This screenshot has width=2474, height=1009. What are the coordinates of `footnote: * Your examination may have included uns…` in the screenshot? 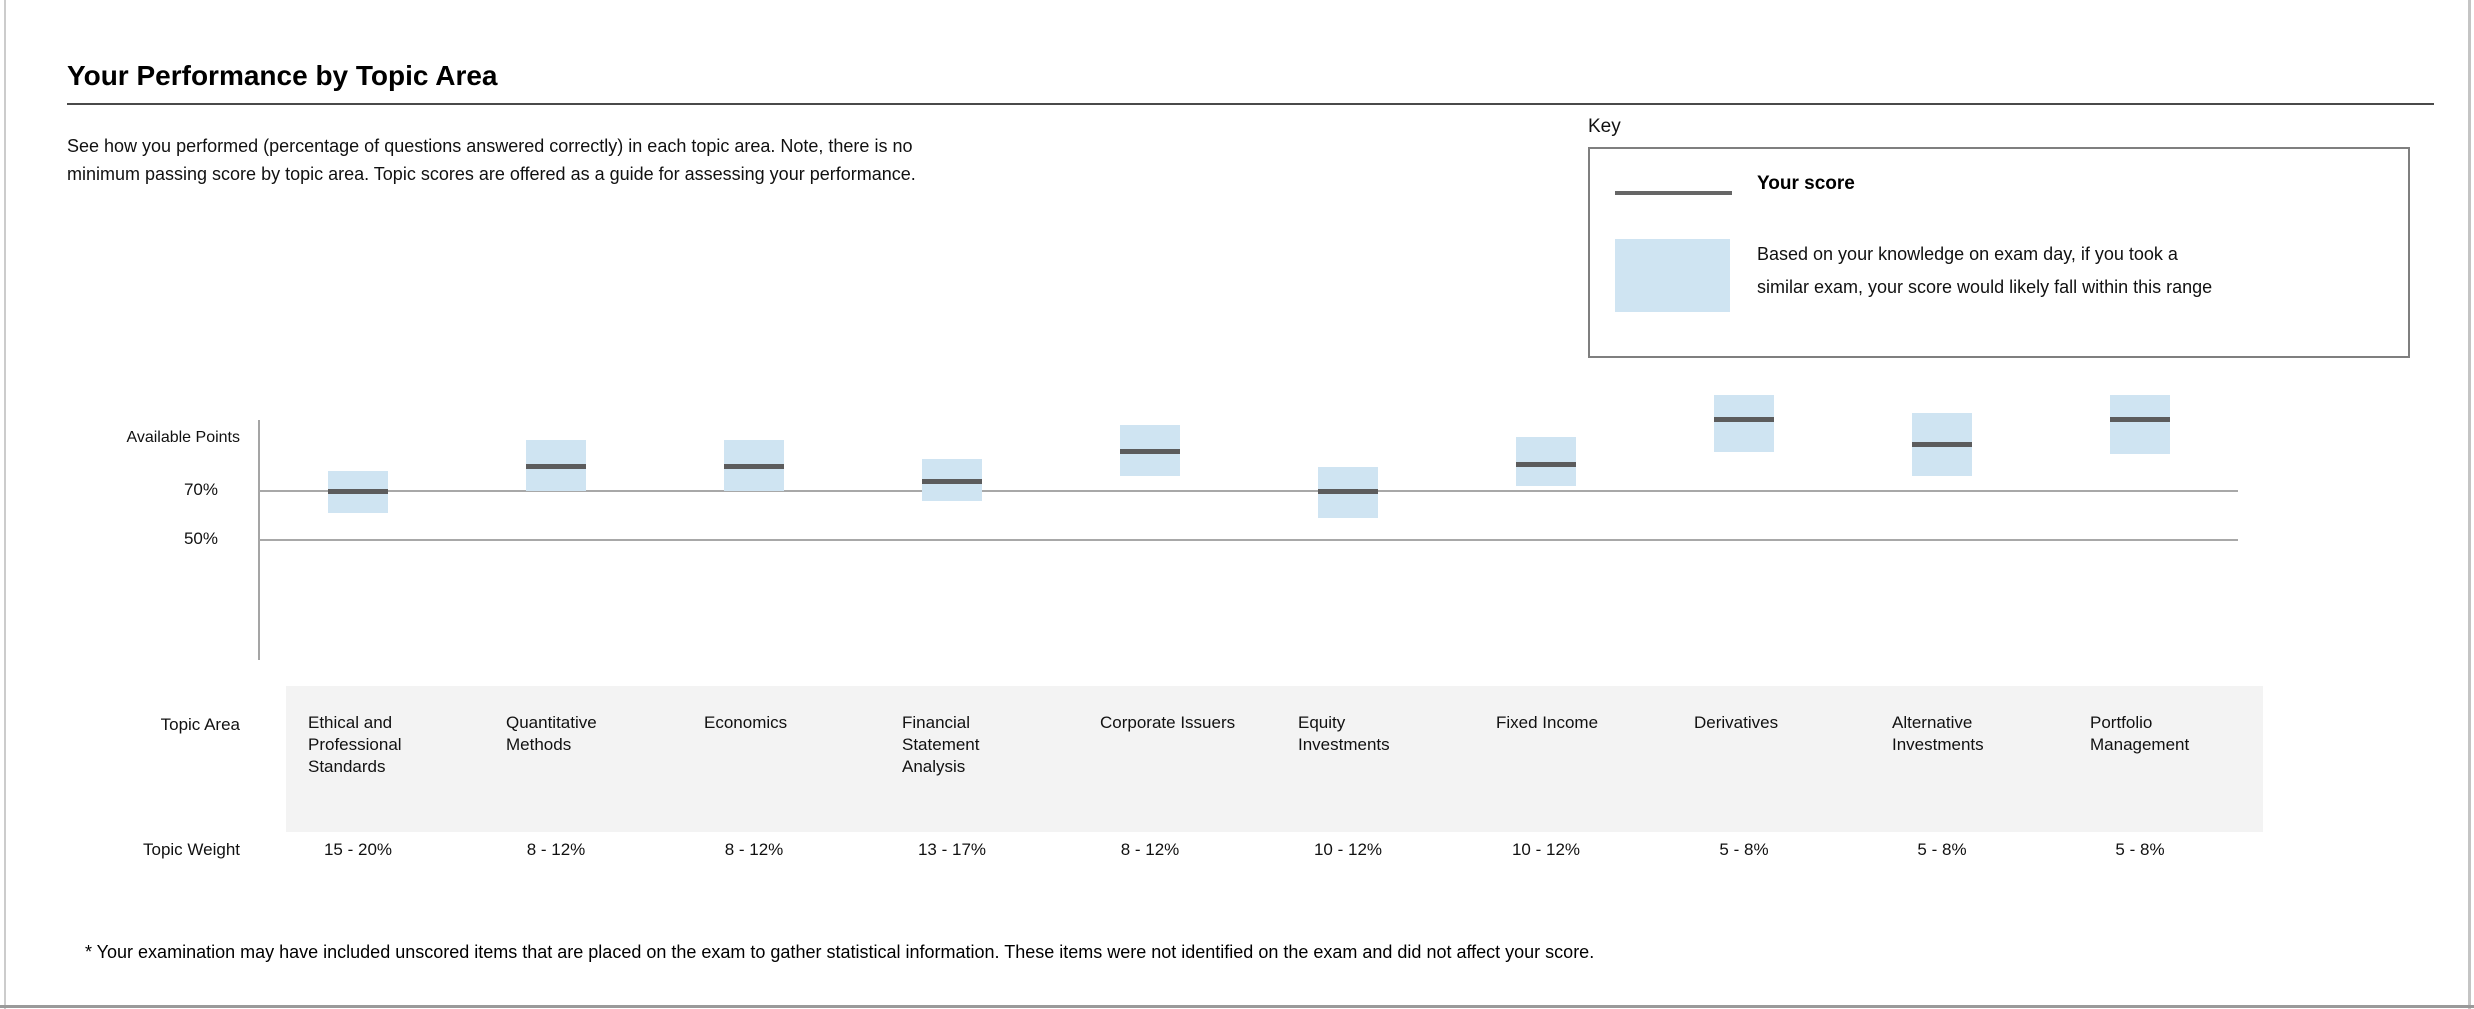 It's located at (840, 952).